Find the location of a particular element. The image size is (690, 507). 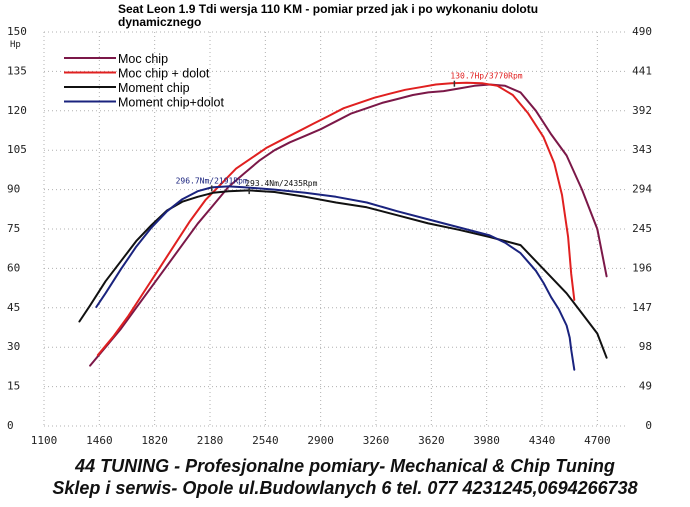

y2-tick-label: 196 is located at coordinates (642, 267).